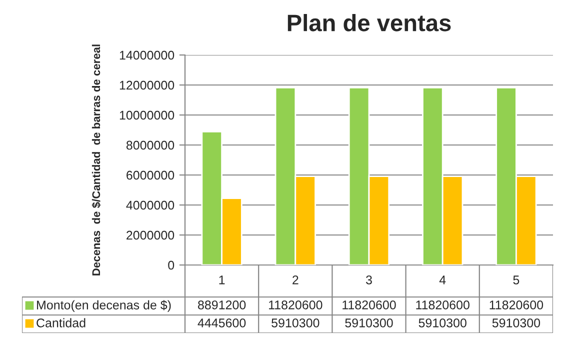 The height and width of the screenshot is (339, 566). I want to click on y-tick-label: 10000000, so click(147, 115).